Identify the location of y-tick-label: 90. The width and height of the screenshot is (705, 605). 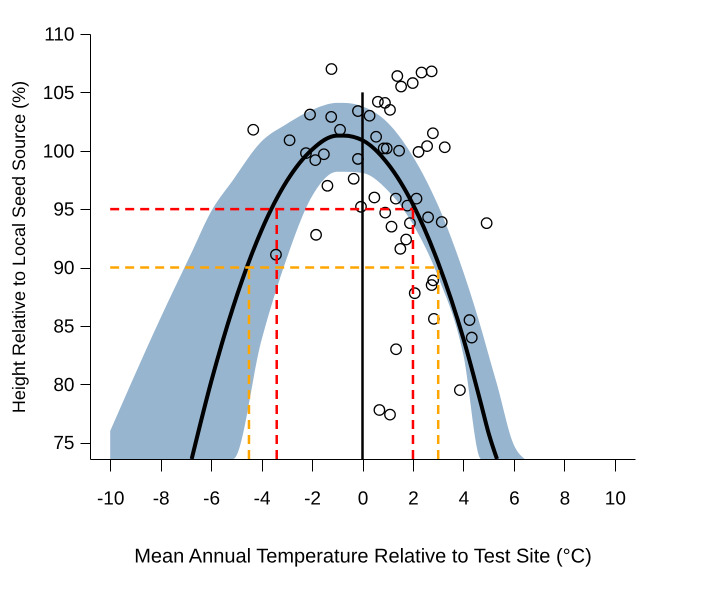
(63, 269).